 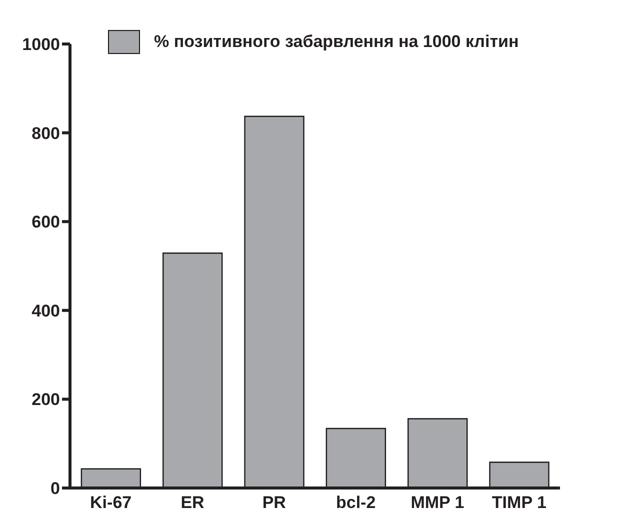 What do you see at coordinates (356, 502) in the screenshot?
I see `x-tick-label: bcl-2` at bounding box center [356, 502].